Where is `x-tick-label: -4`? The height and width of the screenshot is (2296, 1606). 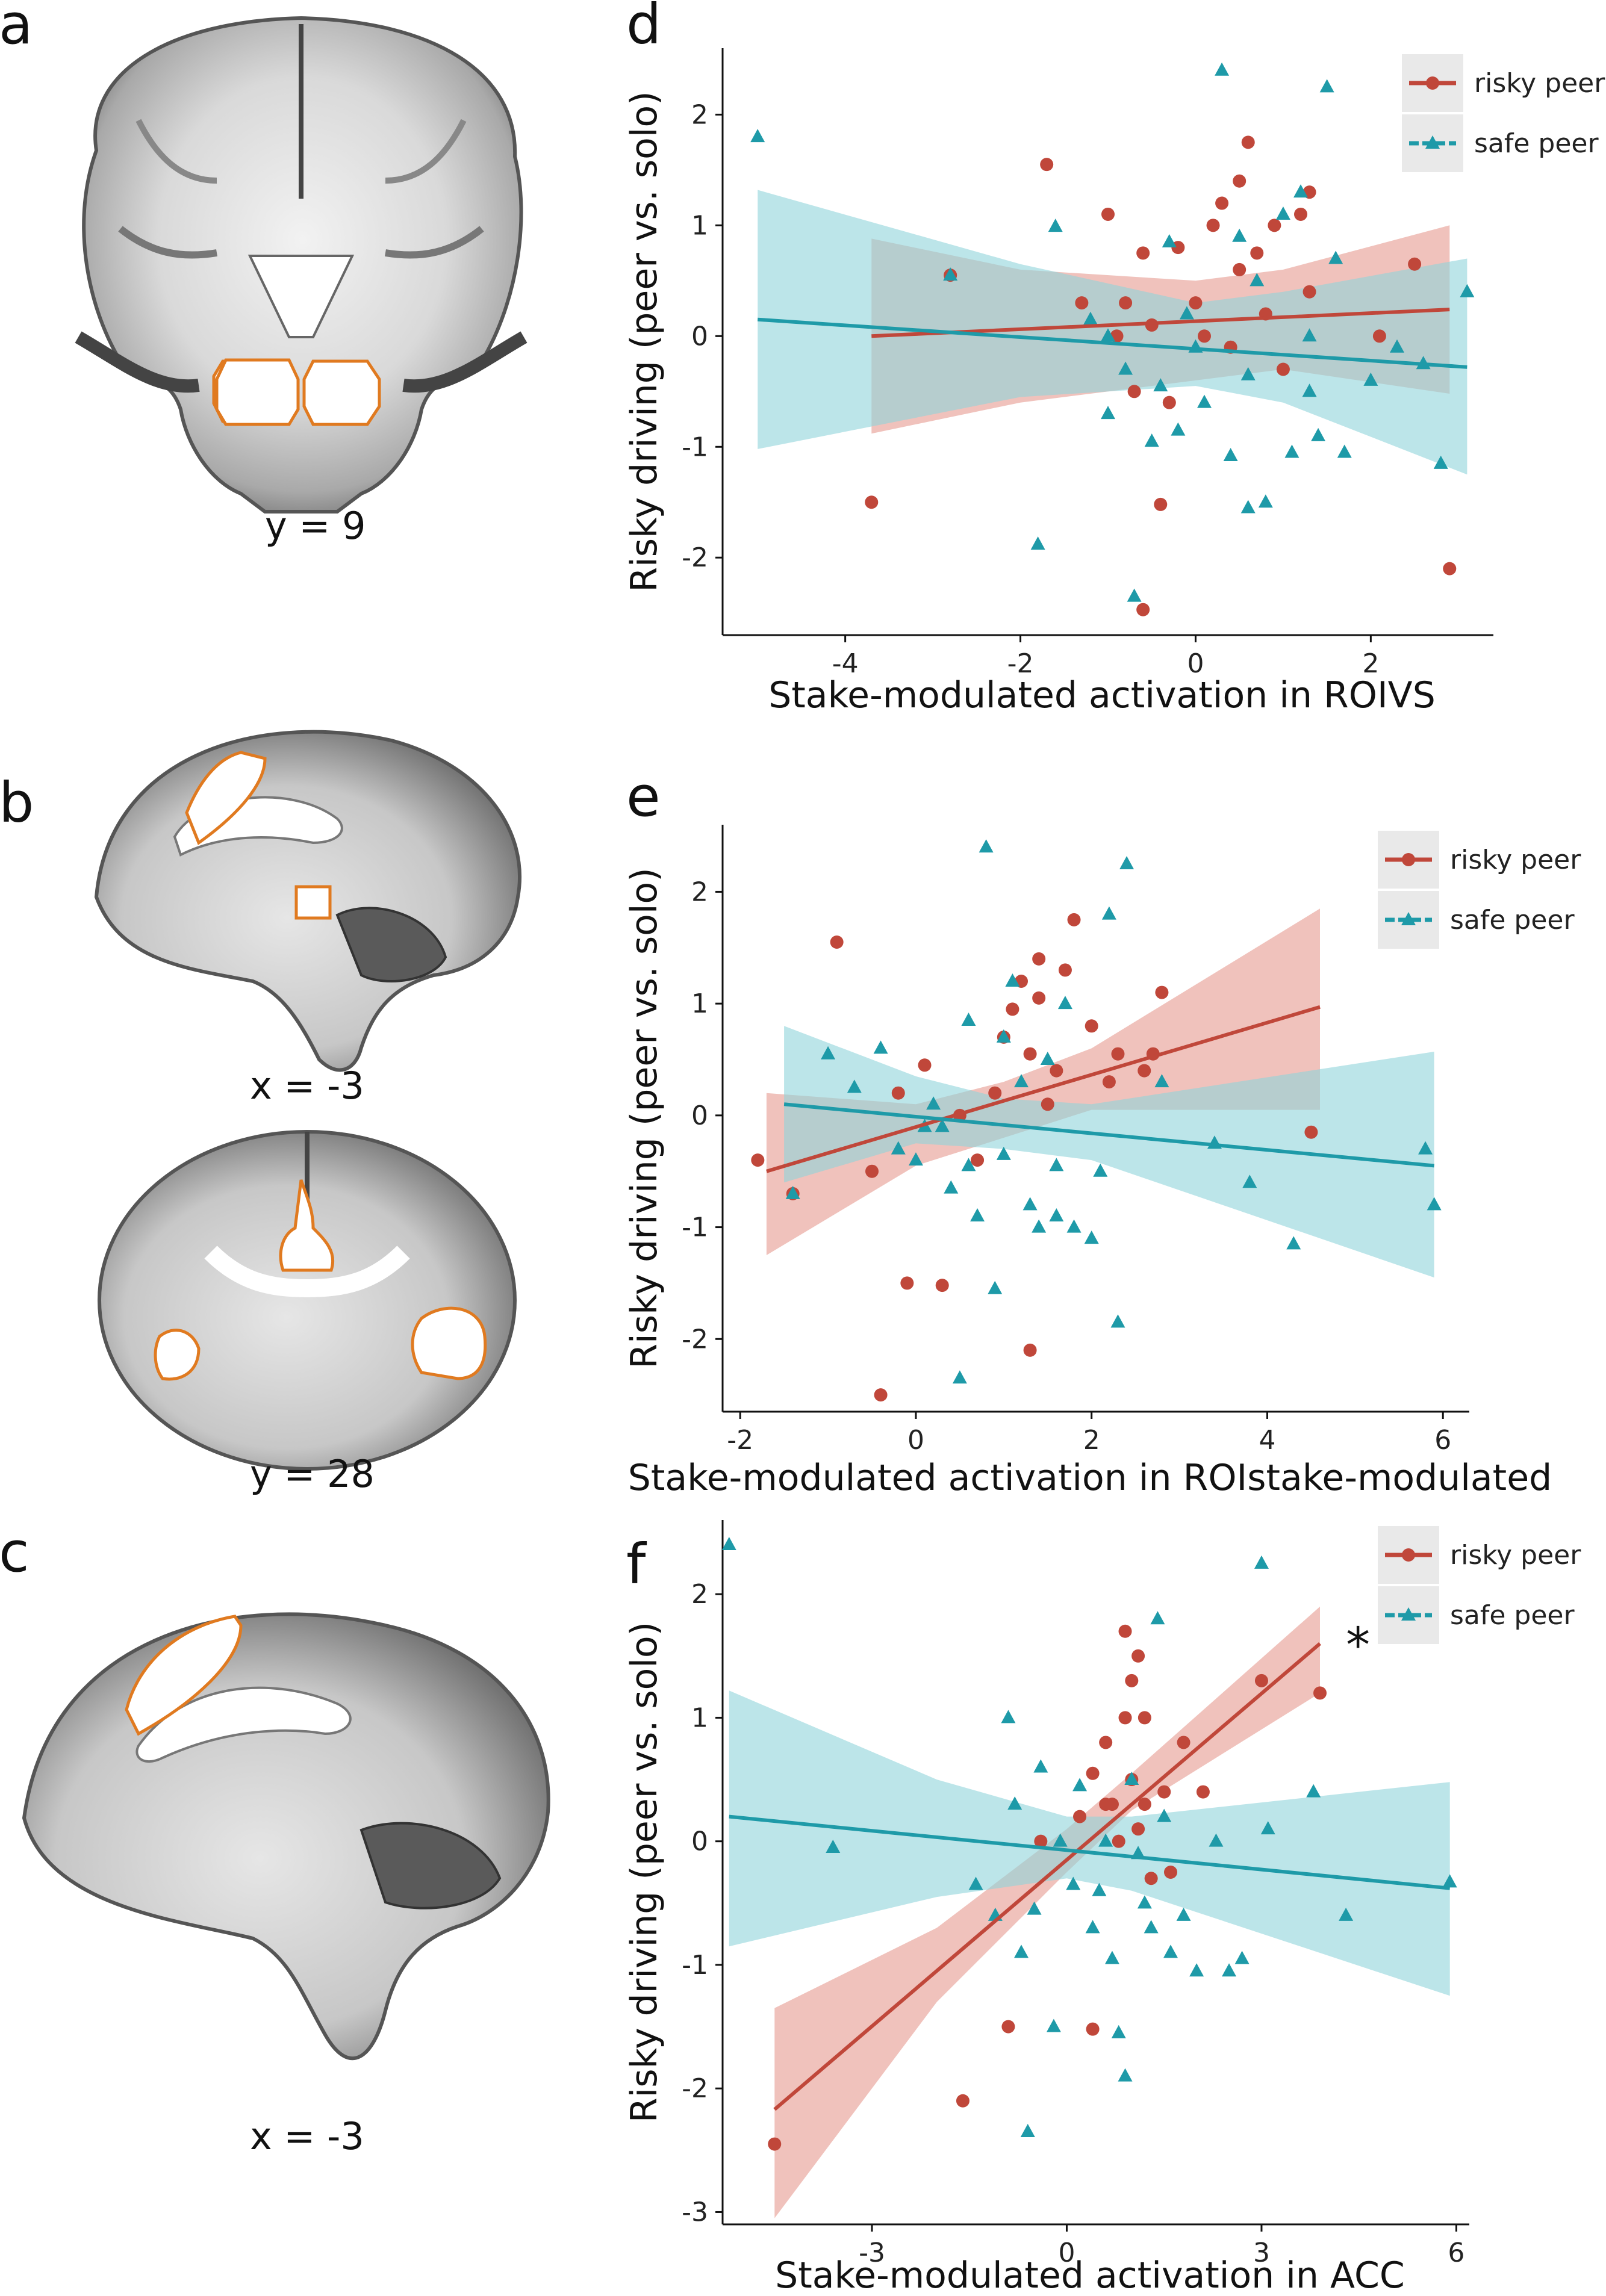
x-tick-label: -4 is located at coordinates (845, 663).